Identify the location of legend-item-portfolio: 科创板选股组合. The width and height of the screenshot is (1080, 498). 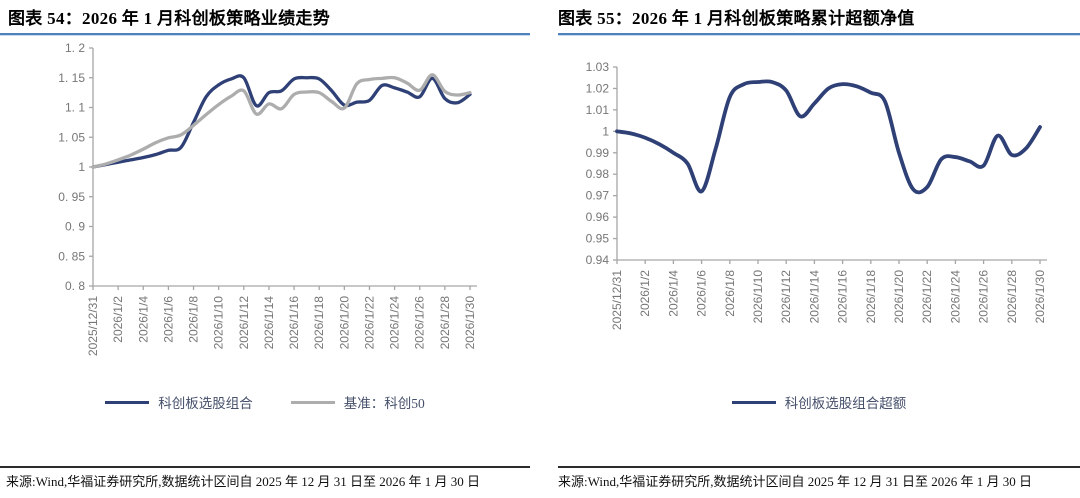
(179, 402).